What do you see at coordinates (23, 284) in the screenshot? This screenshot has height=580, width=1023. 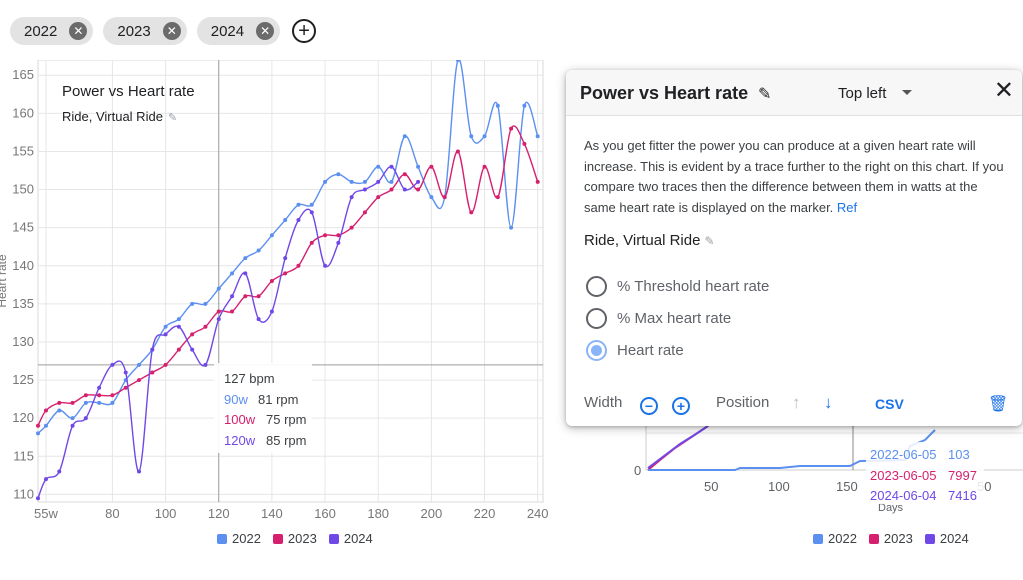 I see `y-axis-ticks: 110 115 120 125 130 135 140 145 150 155 160 165` at bounding box center [23, 284].